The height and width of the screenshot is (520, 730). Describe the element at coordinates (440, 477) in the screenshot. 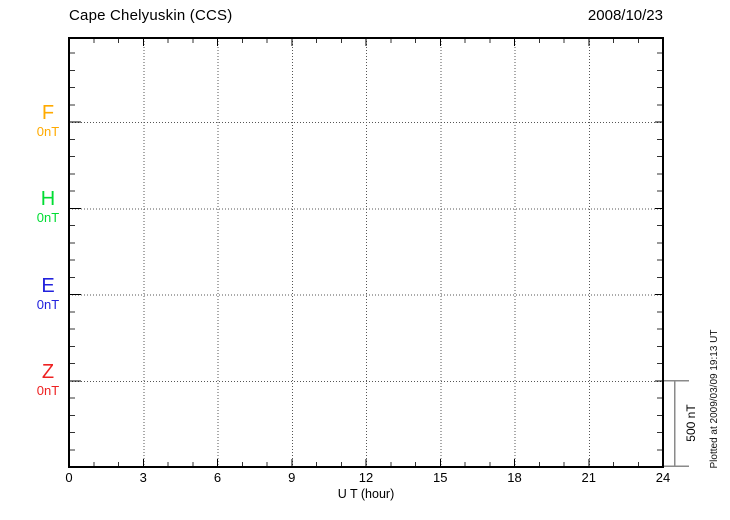

I see `x-tick-label: 15` at that location.